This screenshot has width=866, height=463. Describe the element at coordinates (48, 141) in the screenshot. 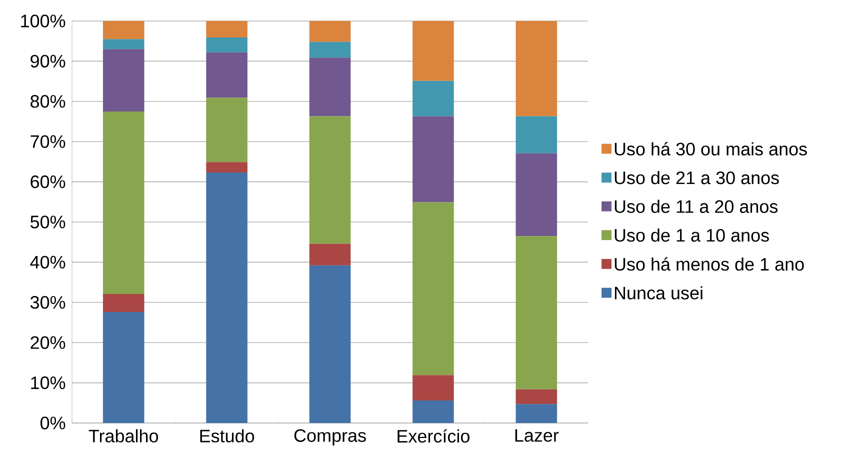

I see `y-tick-label: 70%` at that location.